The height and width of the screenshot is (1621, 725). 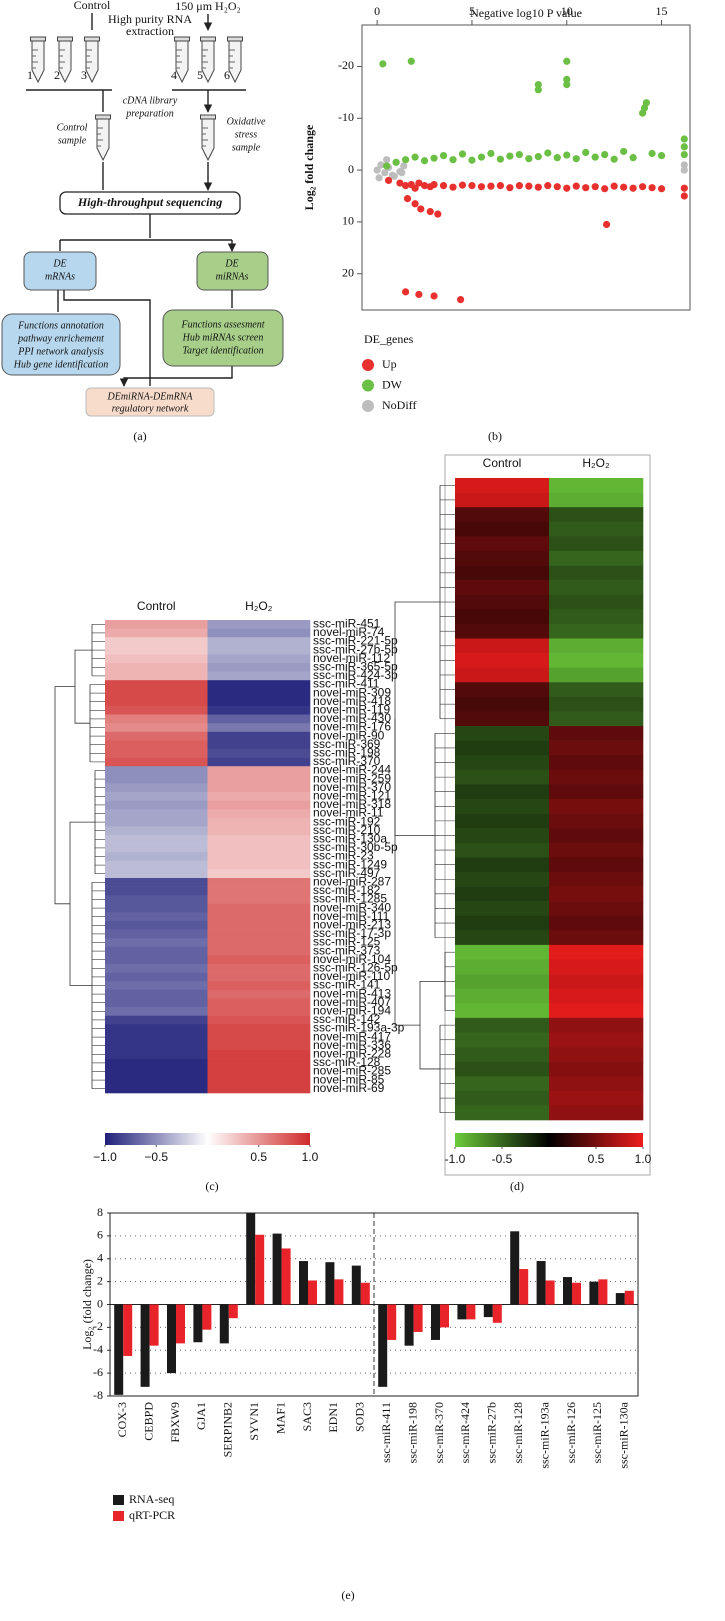 What do you see at coordinates (350, 838) in the screenshot?
I see `row-label: ssc-miR-130a` at bounding box center [350, 838].